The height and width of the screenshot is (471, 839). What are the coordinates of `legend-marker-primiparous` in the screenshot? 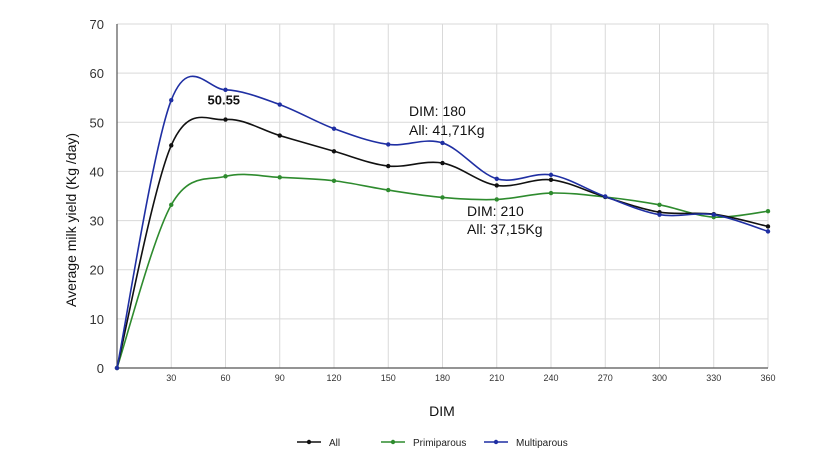 It's located at (393, 442).